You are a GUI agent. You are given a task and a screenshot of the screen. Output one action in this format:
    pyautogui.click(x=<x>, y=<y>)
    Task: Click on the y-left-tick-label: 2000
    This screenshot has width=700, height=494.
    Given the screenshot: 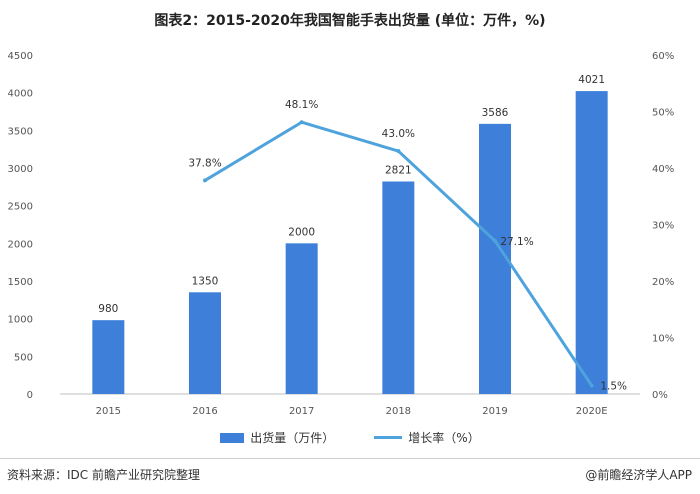 What is the action you would take?
    pyautogui.click(x=20, y=244)
    